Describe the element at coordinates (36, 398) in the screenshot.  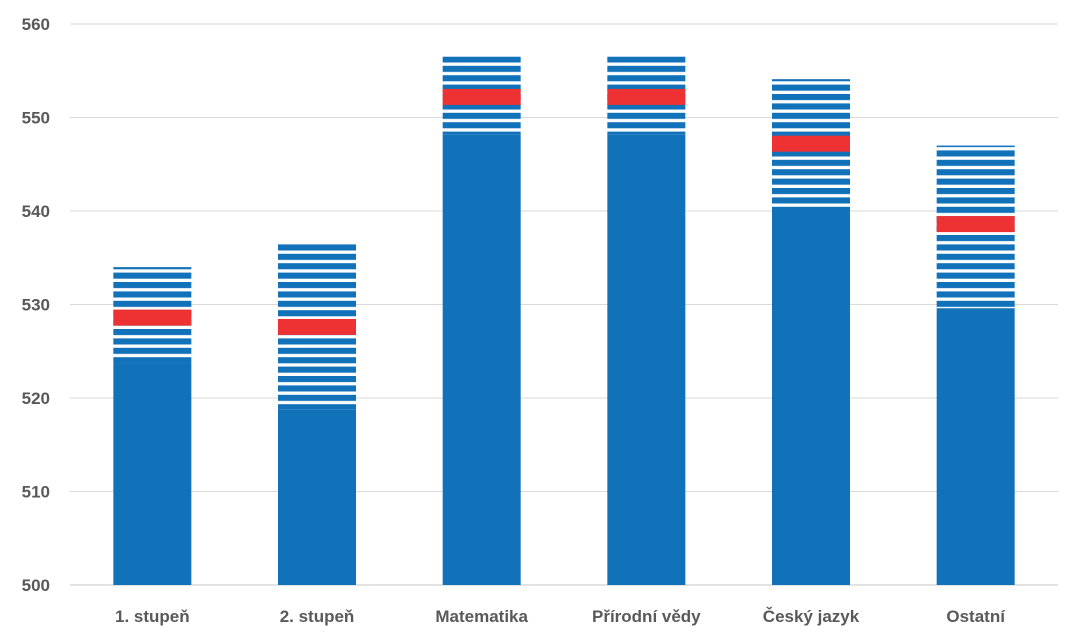
I see `y-tick-label: 520` at that location.